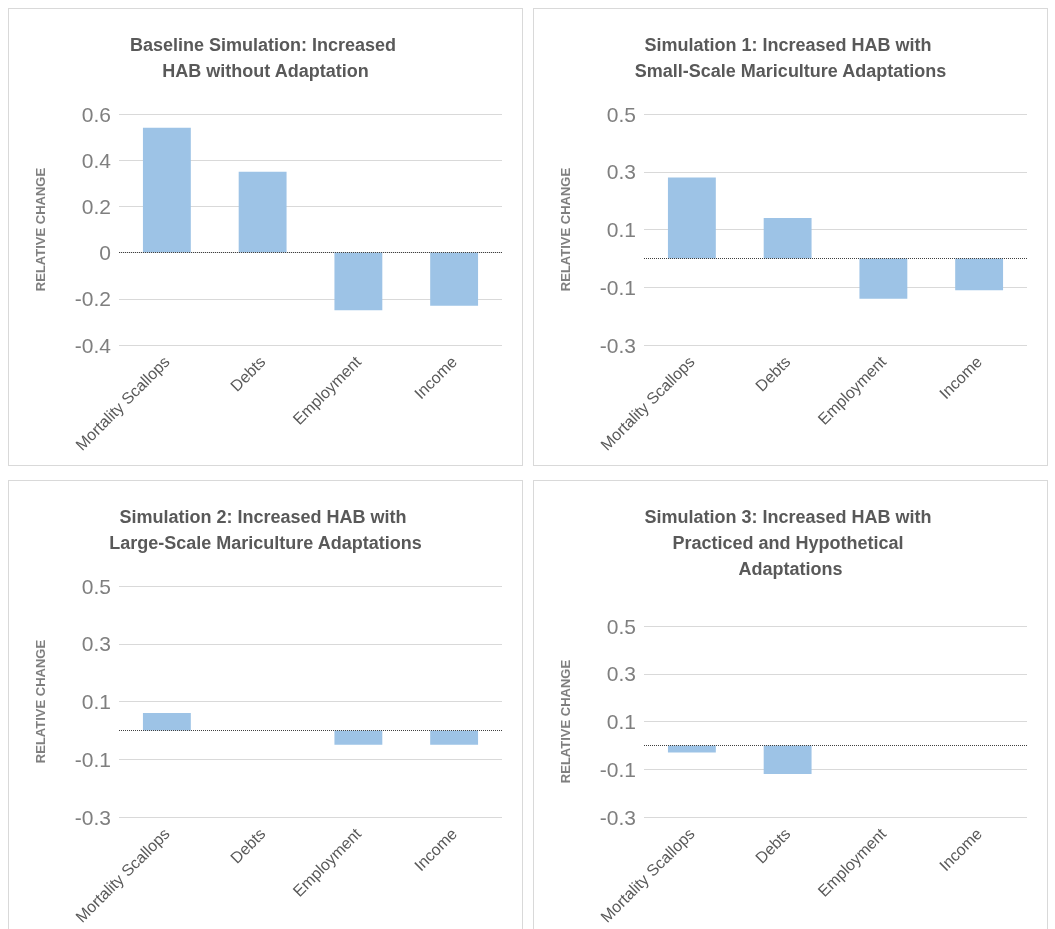 The height and width of the screenshot is (929, 1055). Describe the element at coordinates (96, 206) in the screenshot. I see `y-tick-label: 0.2` at that location.